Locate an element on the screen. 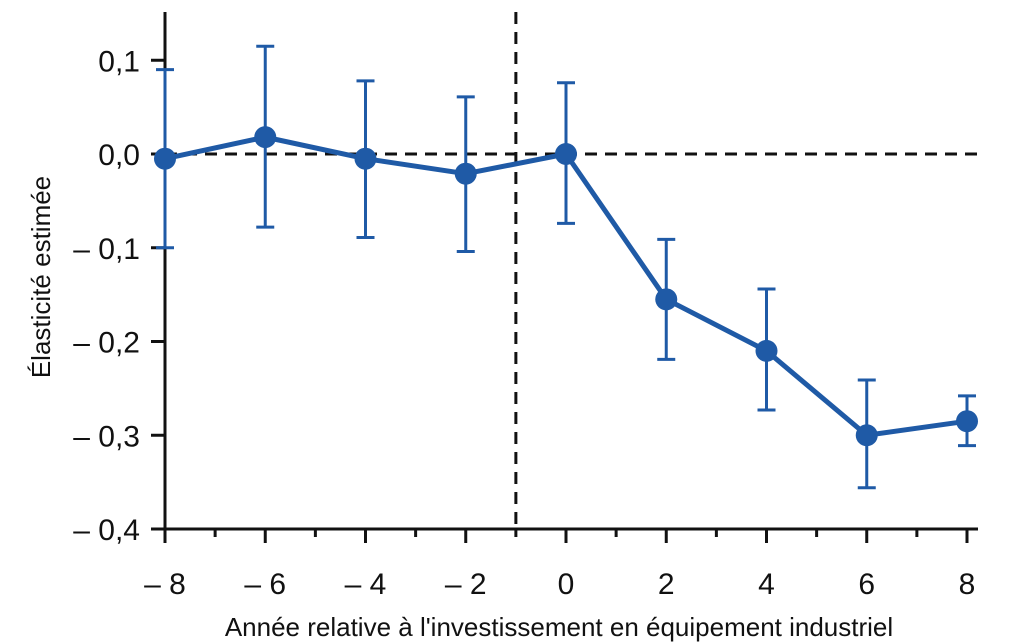 The width and height of the screenshot is (1014, 643). x-tick-label: – 2 is located at coordinates (466, 584).